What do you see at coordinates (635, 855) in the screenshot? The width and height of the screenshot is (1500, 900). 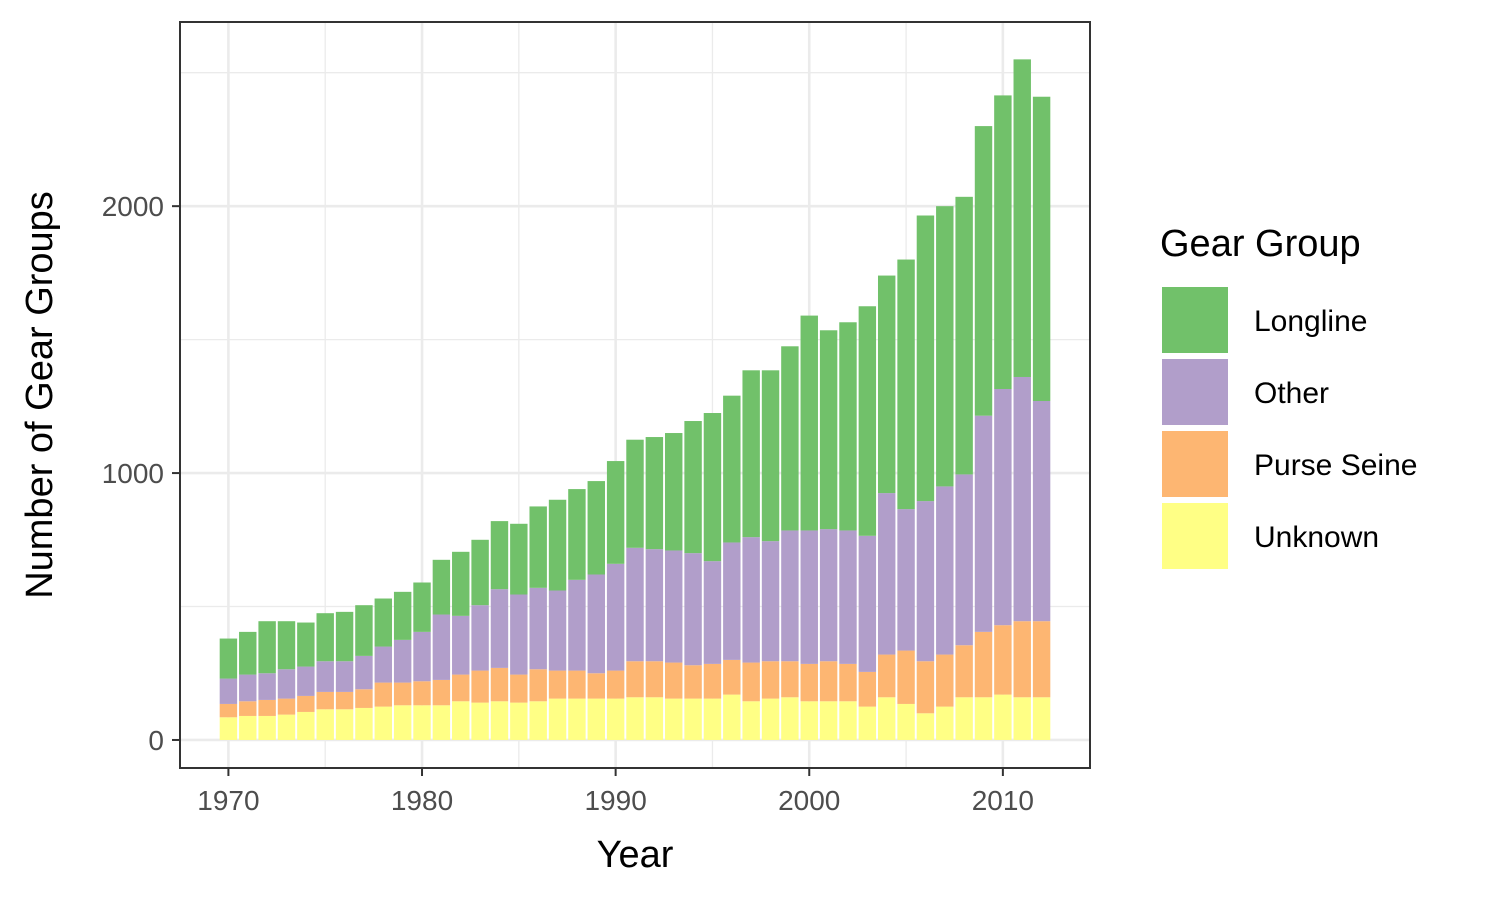 I see `x-axis-title: Year` at bounding box center [635, 855].